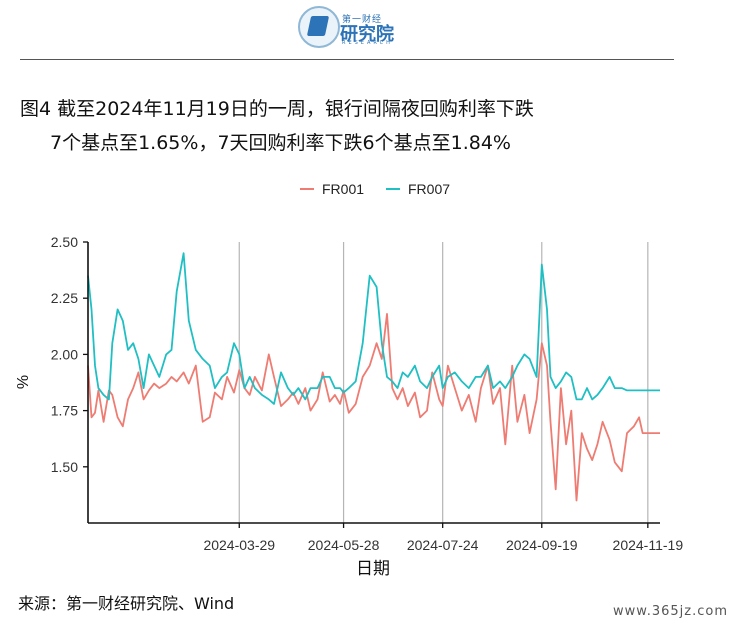  Describe the element at coordinates (64, 411) in the screenshot. I see `y-tick-label: 1.75` at that location.